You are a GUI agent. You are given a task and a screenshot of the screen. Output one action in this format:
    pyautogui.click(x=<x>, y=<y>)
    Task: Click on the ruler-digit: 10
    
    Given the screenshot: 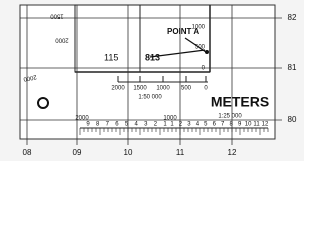 What is the action you would take?
    pyautogui.click(x=248, y=125)
    